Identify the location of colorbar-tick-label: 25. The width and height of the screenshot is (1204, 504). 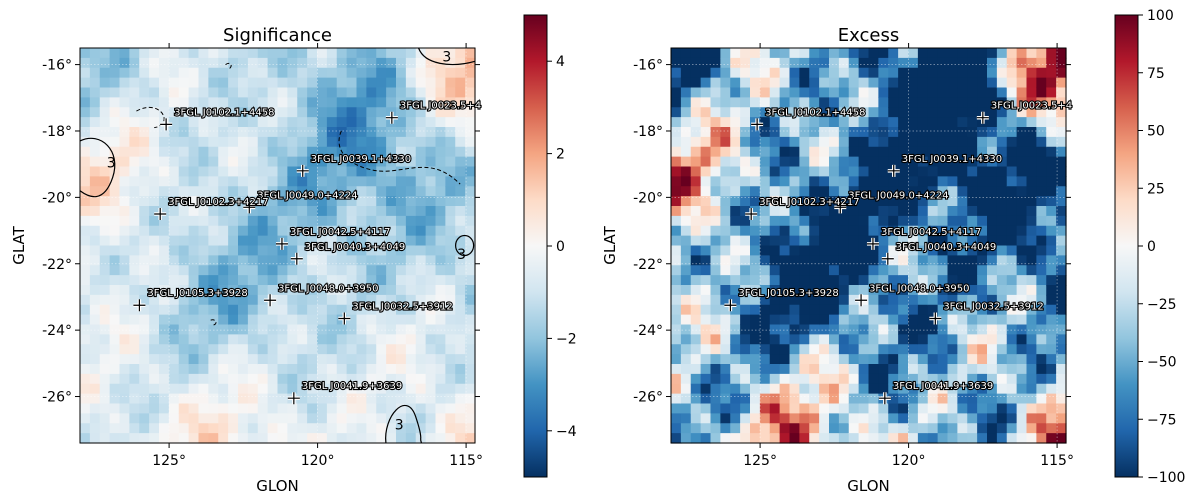
(1156, 189).